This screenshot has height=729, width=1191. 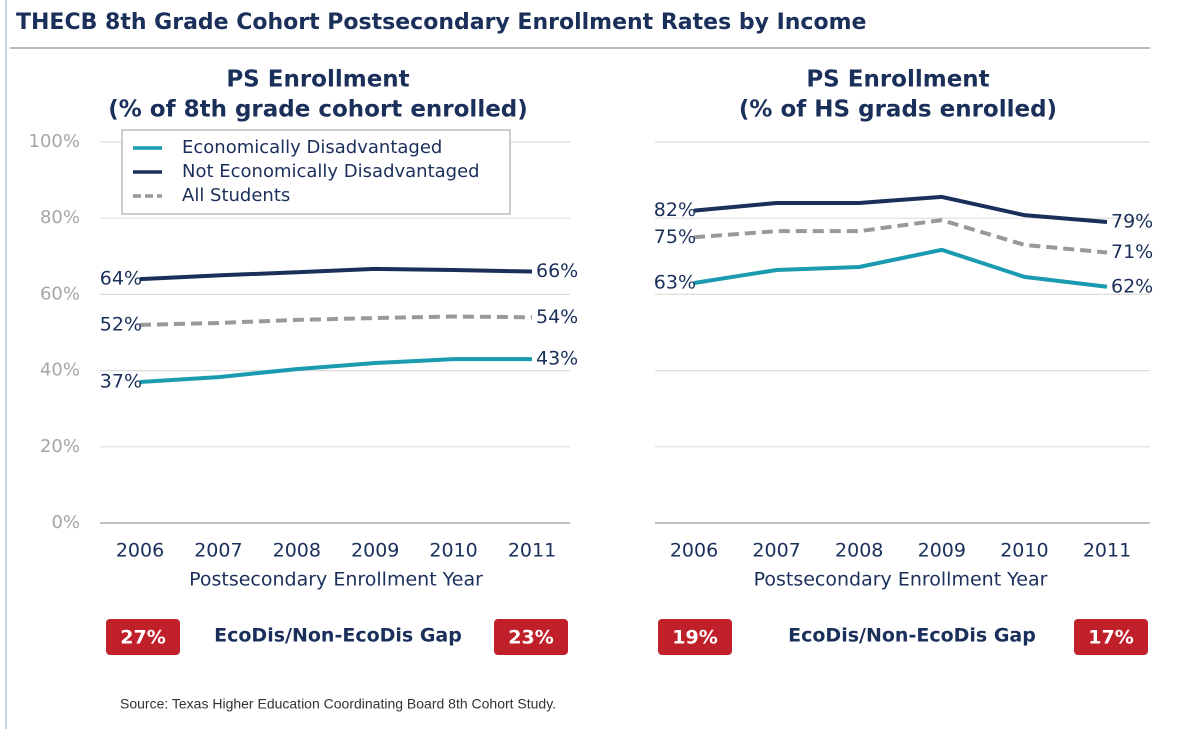 I want to click on gap-value: 17%, so click(x=1110, y=638).